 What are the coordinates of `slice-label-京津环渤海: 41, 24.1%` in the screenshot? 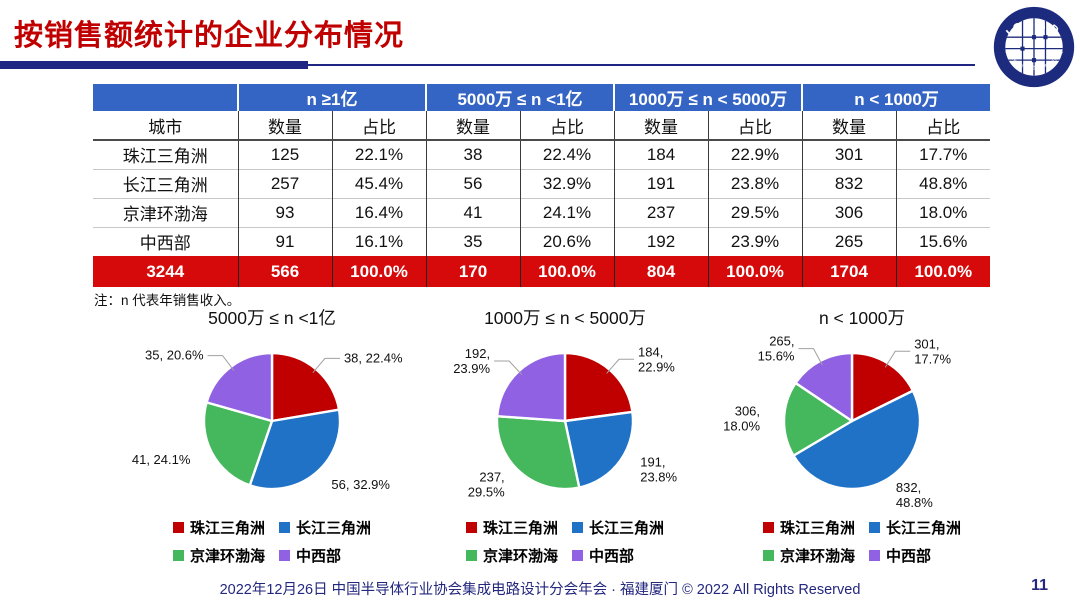 It's located at (161, 459).